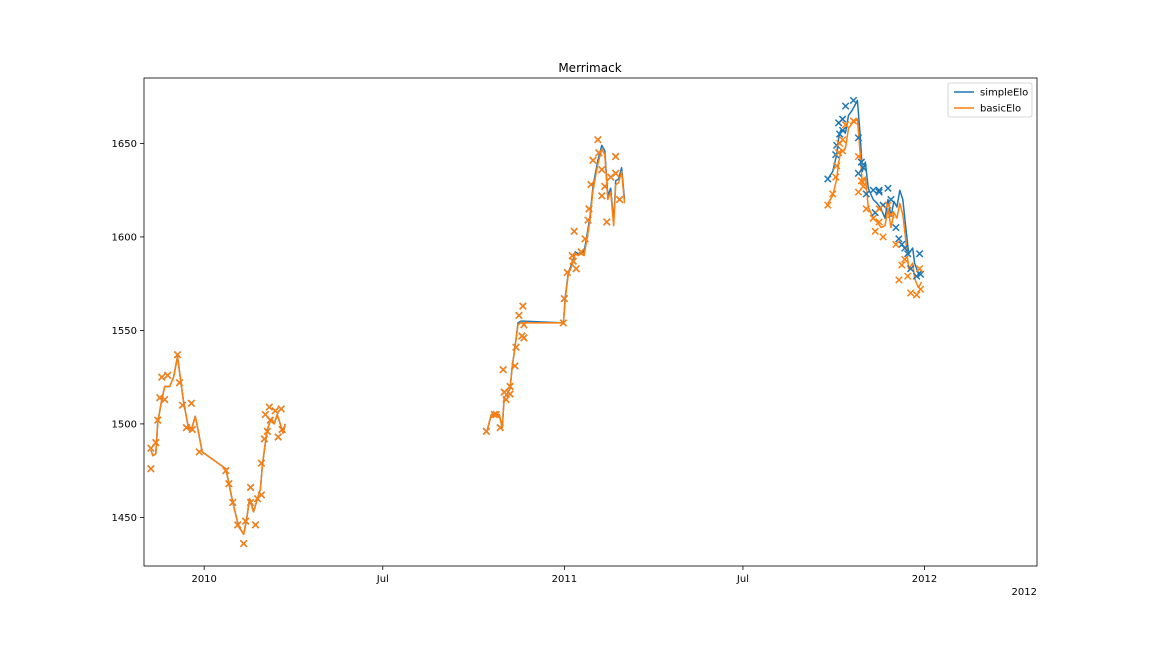  What do you see at coordinates (589, 68) in the screenshot?
I see `chart-title: Merrimack` at bounding box center [589, 68].